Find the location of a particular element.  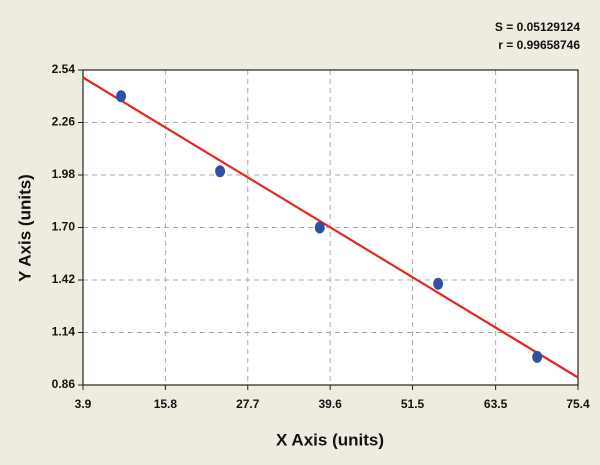

x-tick-label: 75.4 is located at coordinates (578, 404).